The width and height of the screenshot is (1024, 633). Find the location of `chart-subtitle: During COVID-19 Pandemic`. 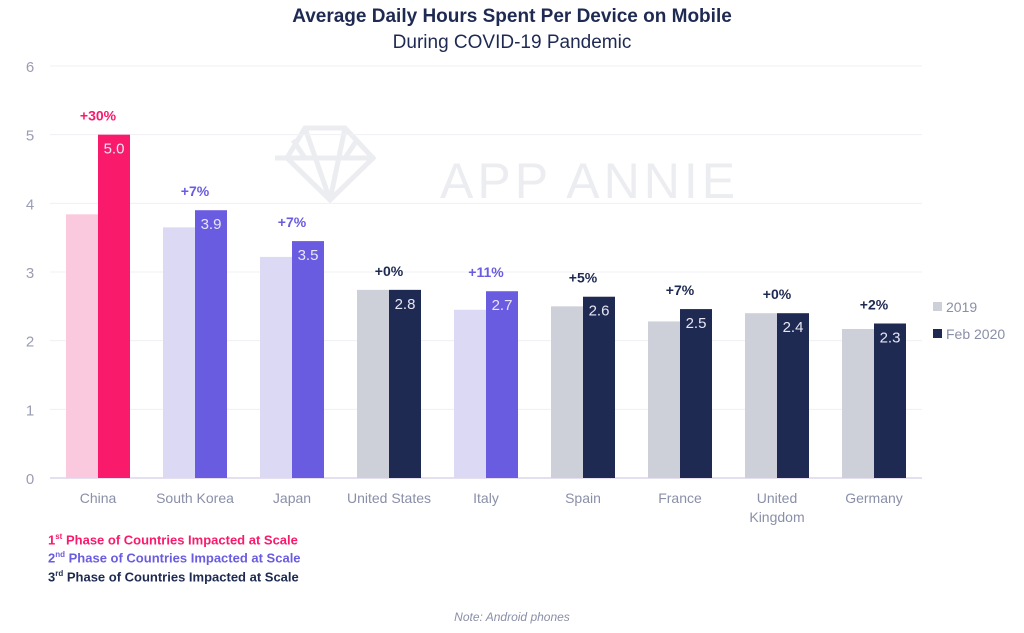

chart-subtitle: During COVID-19 Pandemic is located at coordinates (512, 42).